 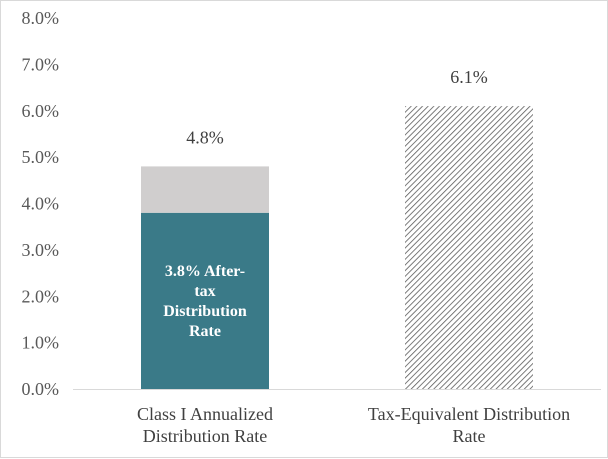 What do you see at coordinates (205, 271) in the screenshot?
I see `segment-data-label: 3.8% After-` at bounding box center [205, 271].